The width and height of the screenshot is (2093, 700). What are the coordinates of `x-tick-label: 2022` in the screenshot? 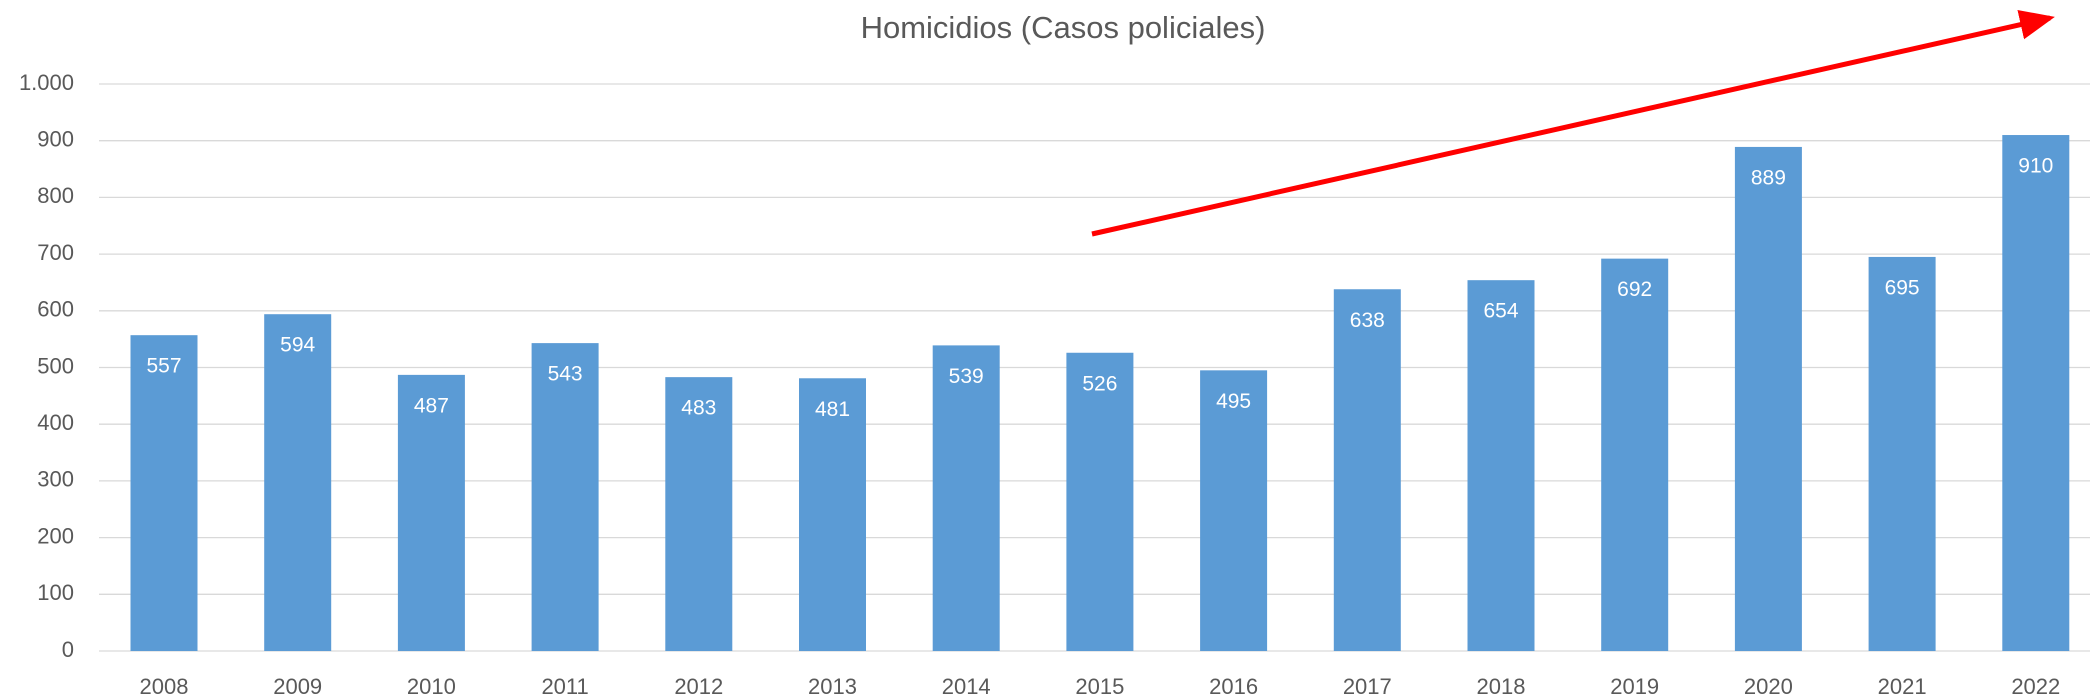 It's located at (2035, 686).